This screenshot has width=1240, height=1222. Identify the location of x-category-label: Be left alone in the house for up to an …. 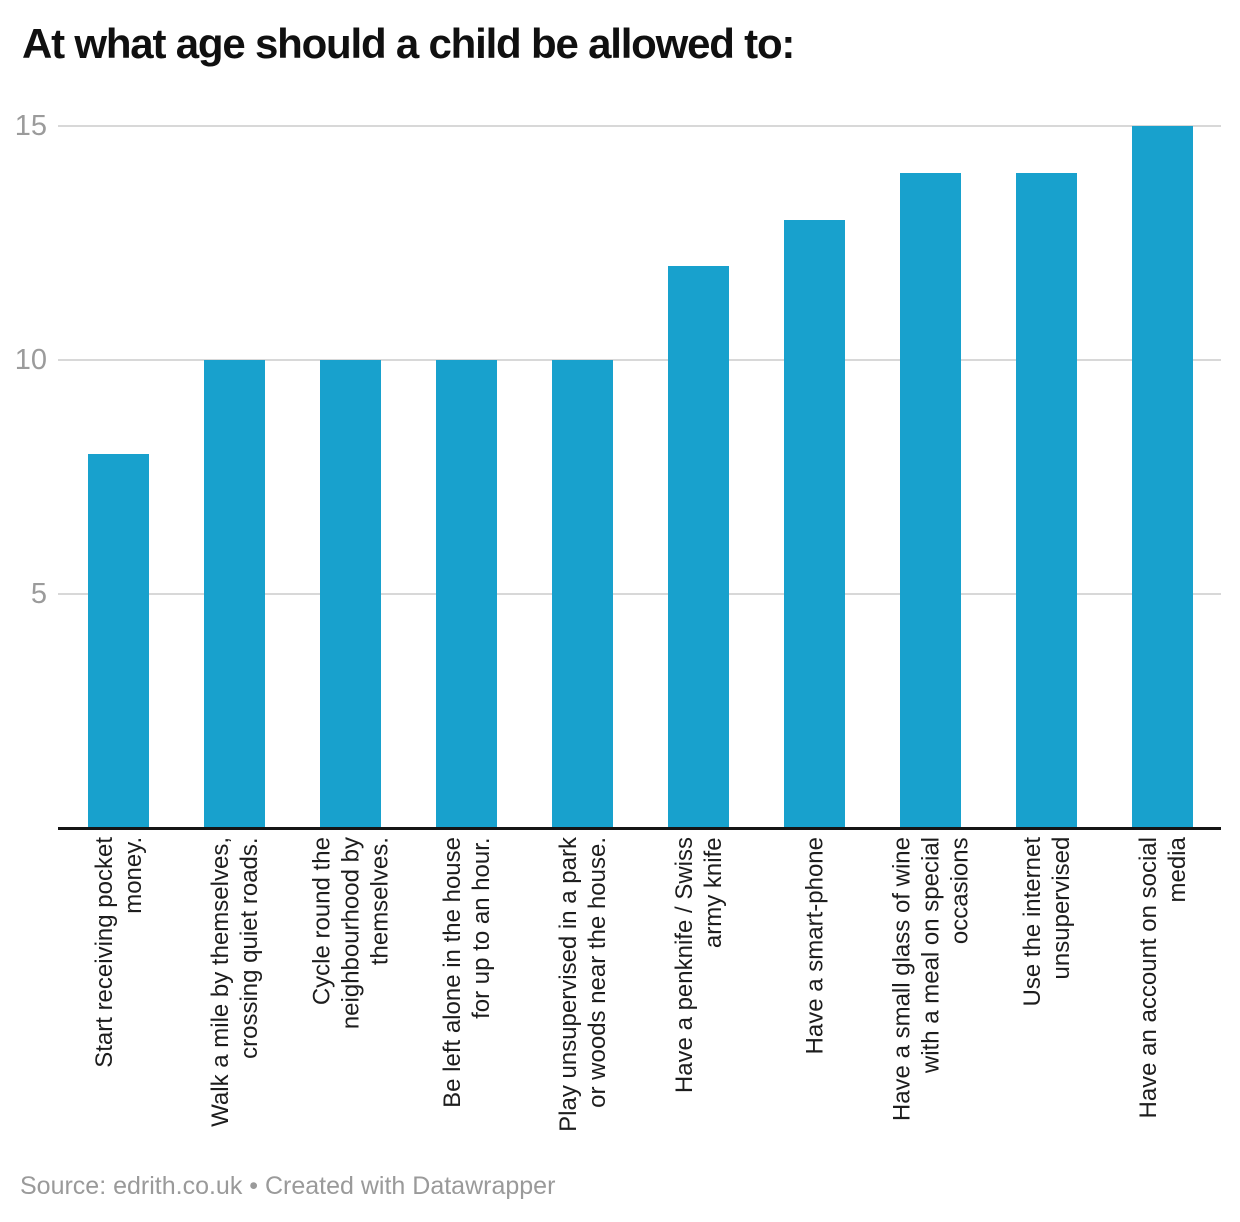
(466, 972).